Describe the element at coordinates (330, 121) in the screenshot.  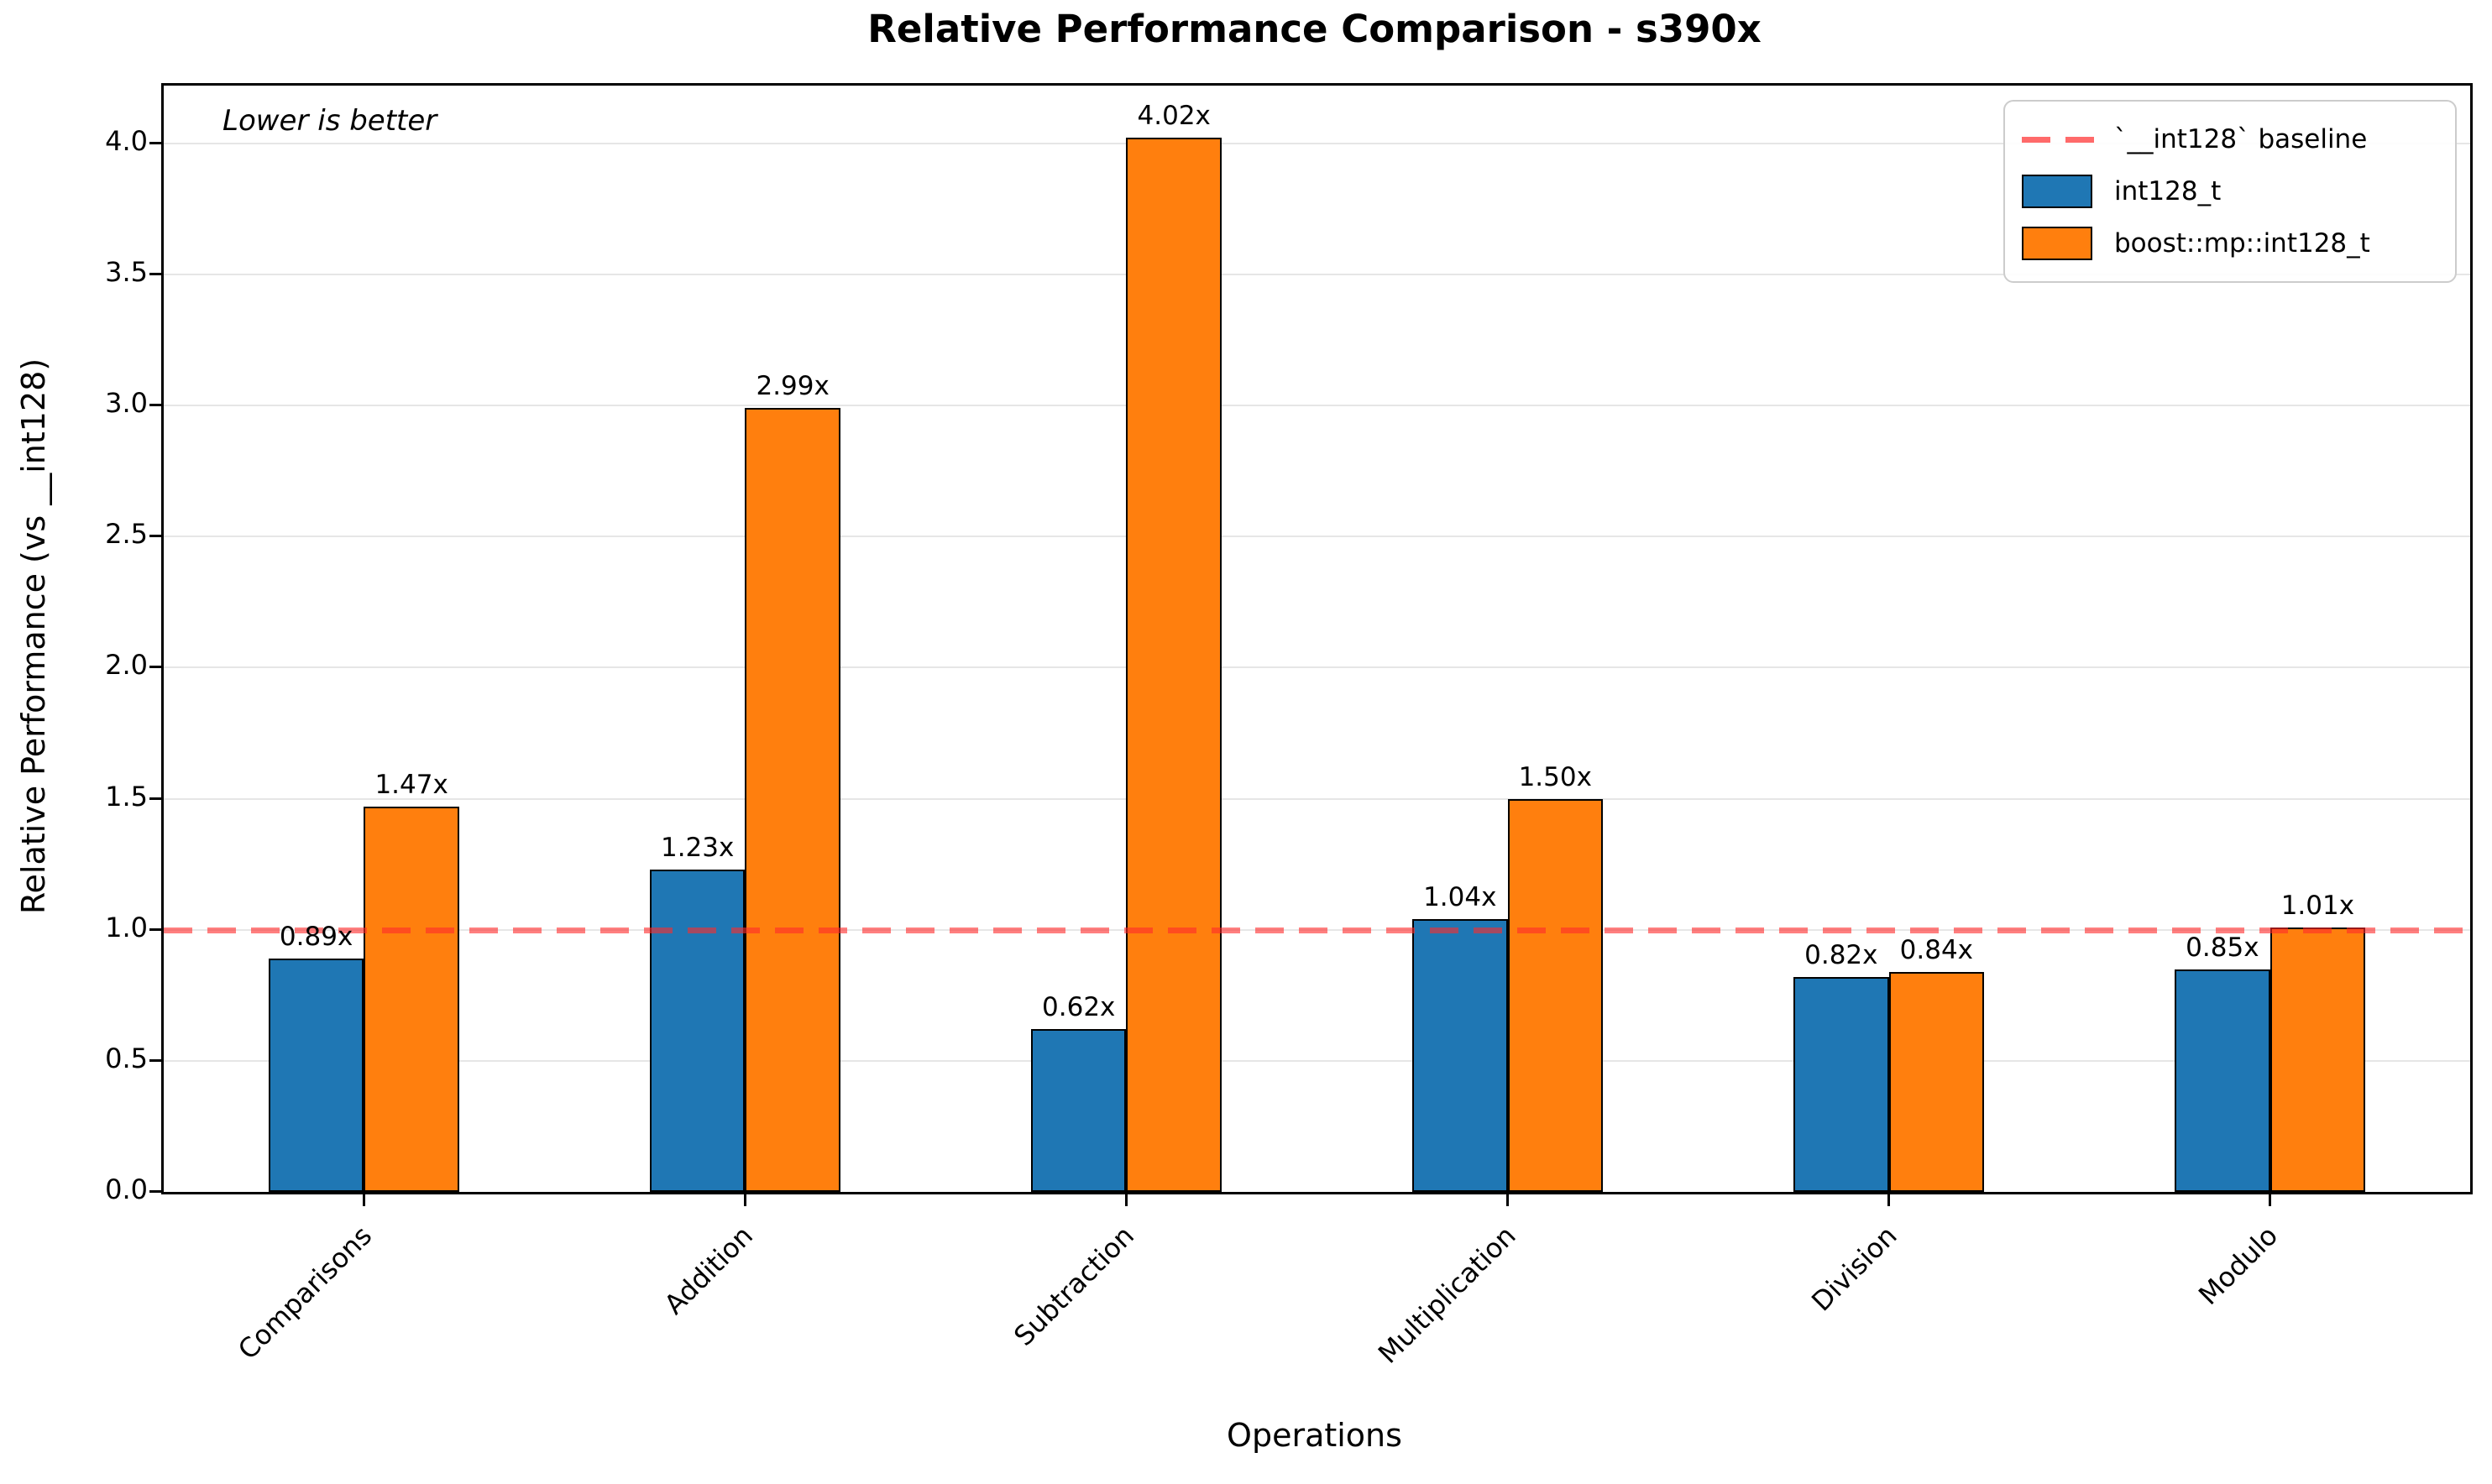
I see `annotation-note: Lower is better` at that location.